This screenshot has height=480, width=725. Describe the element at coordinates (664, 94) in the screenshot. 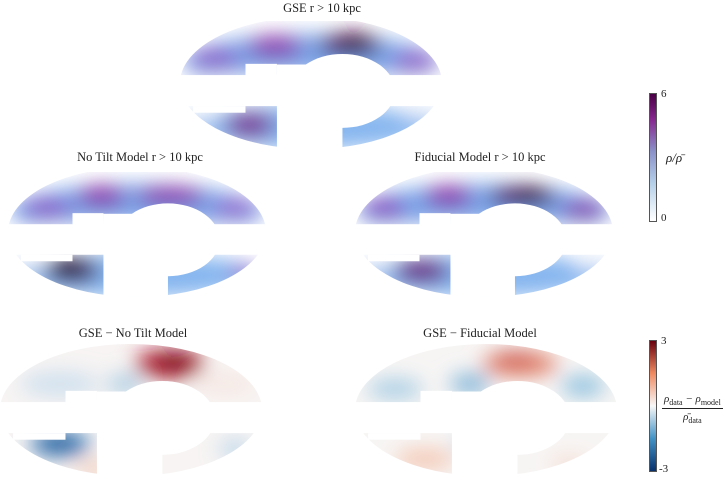

I see `density-colorbar-max-tick: 6` at that location.